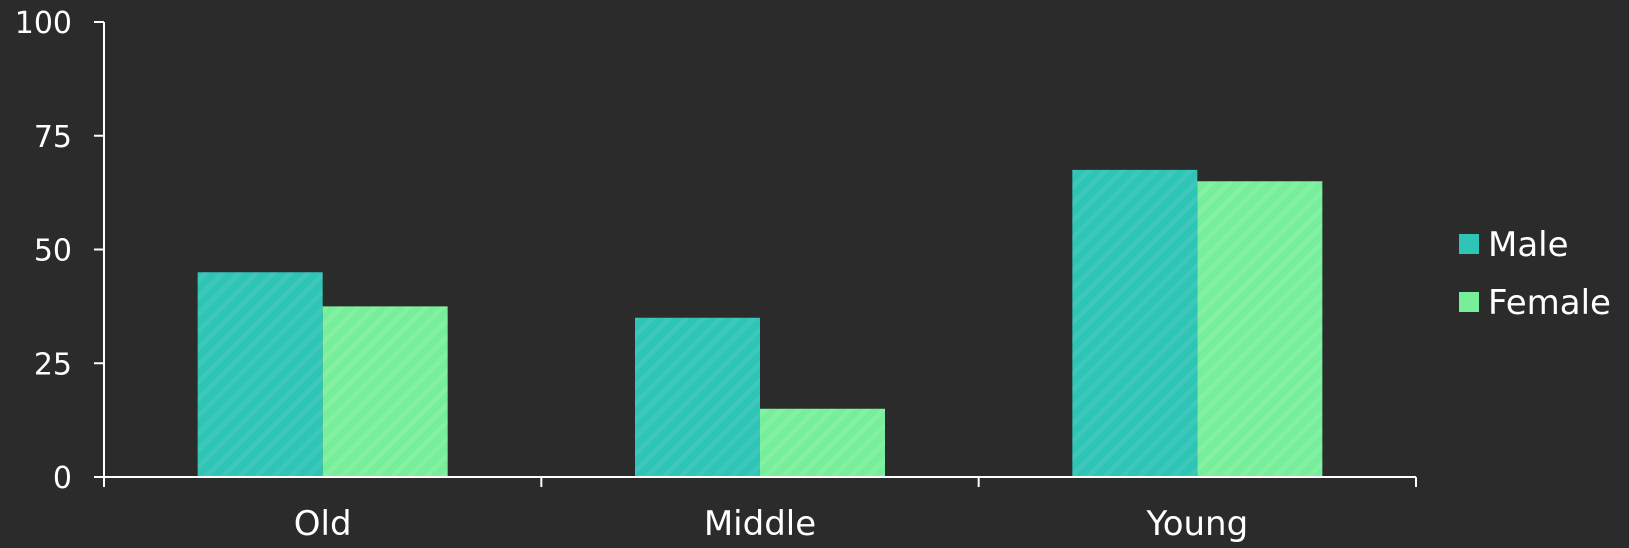  What do you see at coordinates (260, 374) in the screenshot?
I see `bar-male-old` at bounding box center [260, 374].